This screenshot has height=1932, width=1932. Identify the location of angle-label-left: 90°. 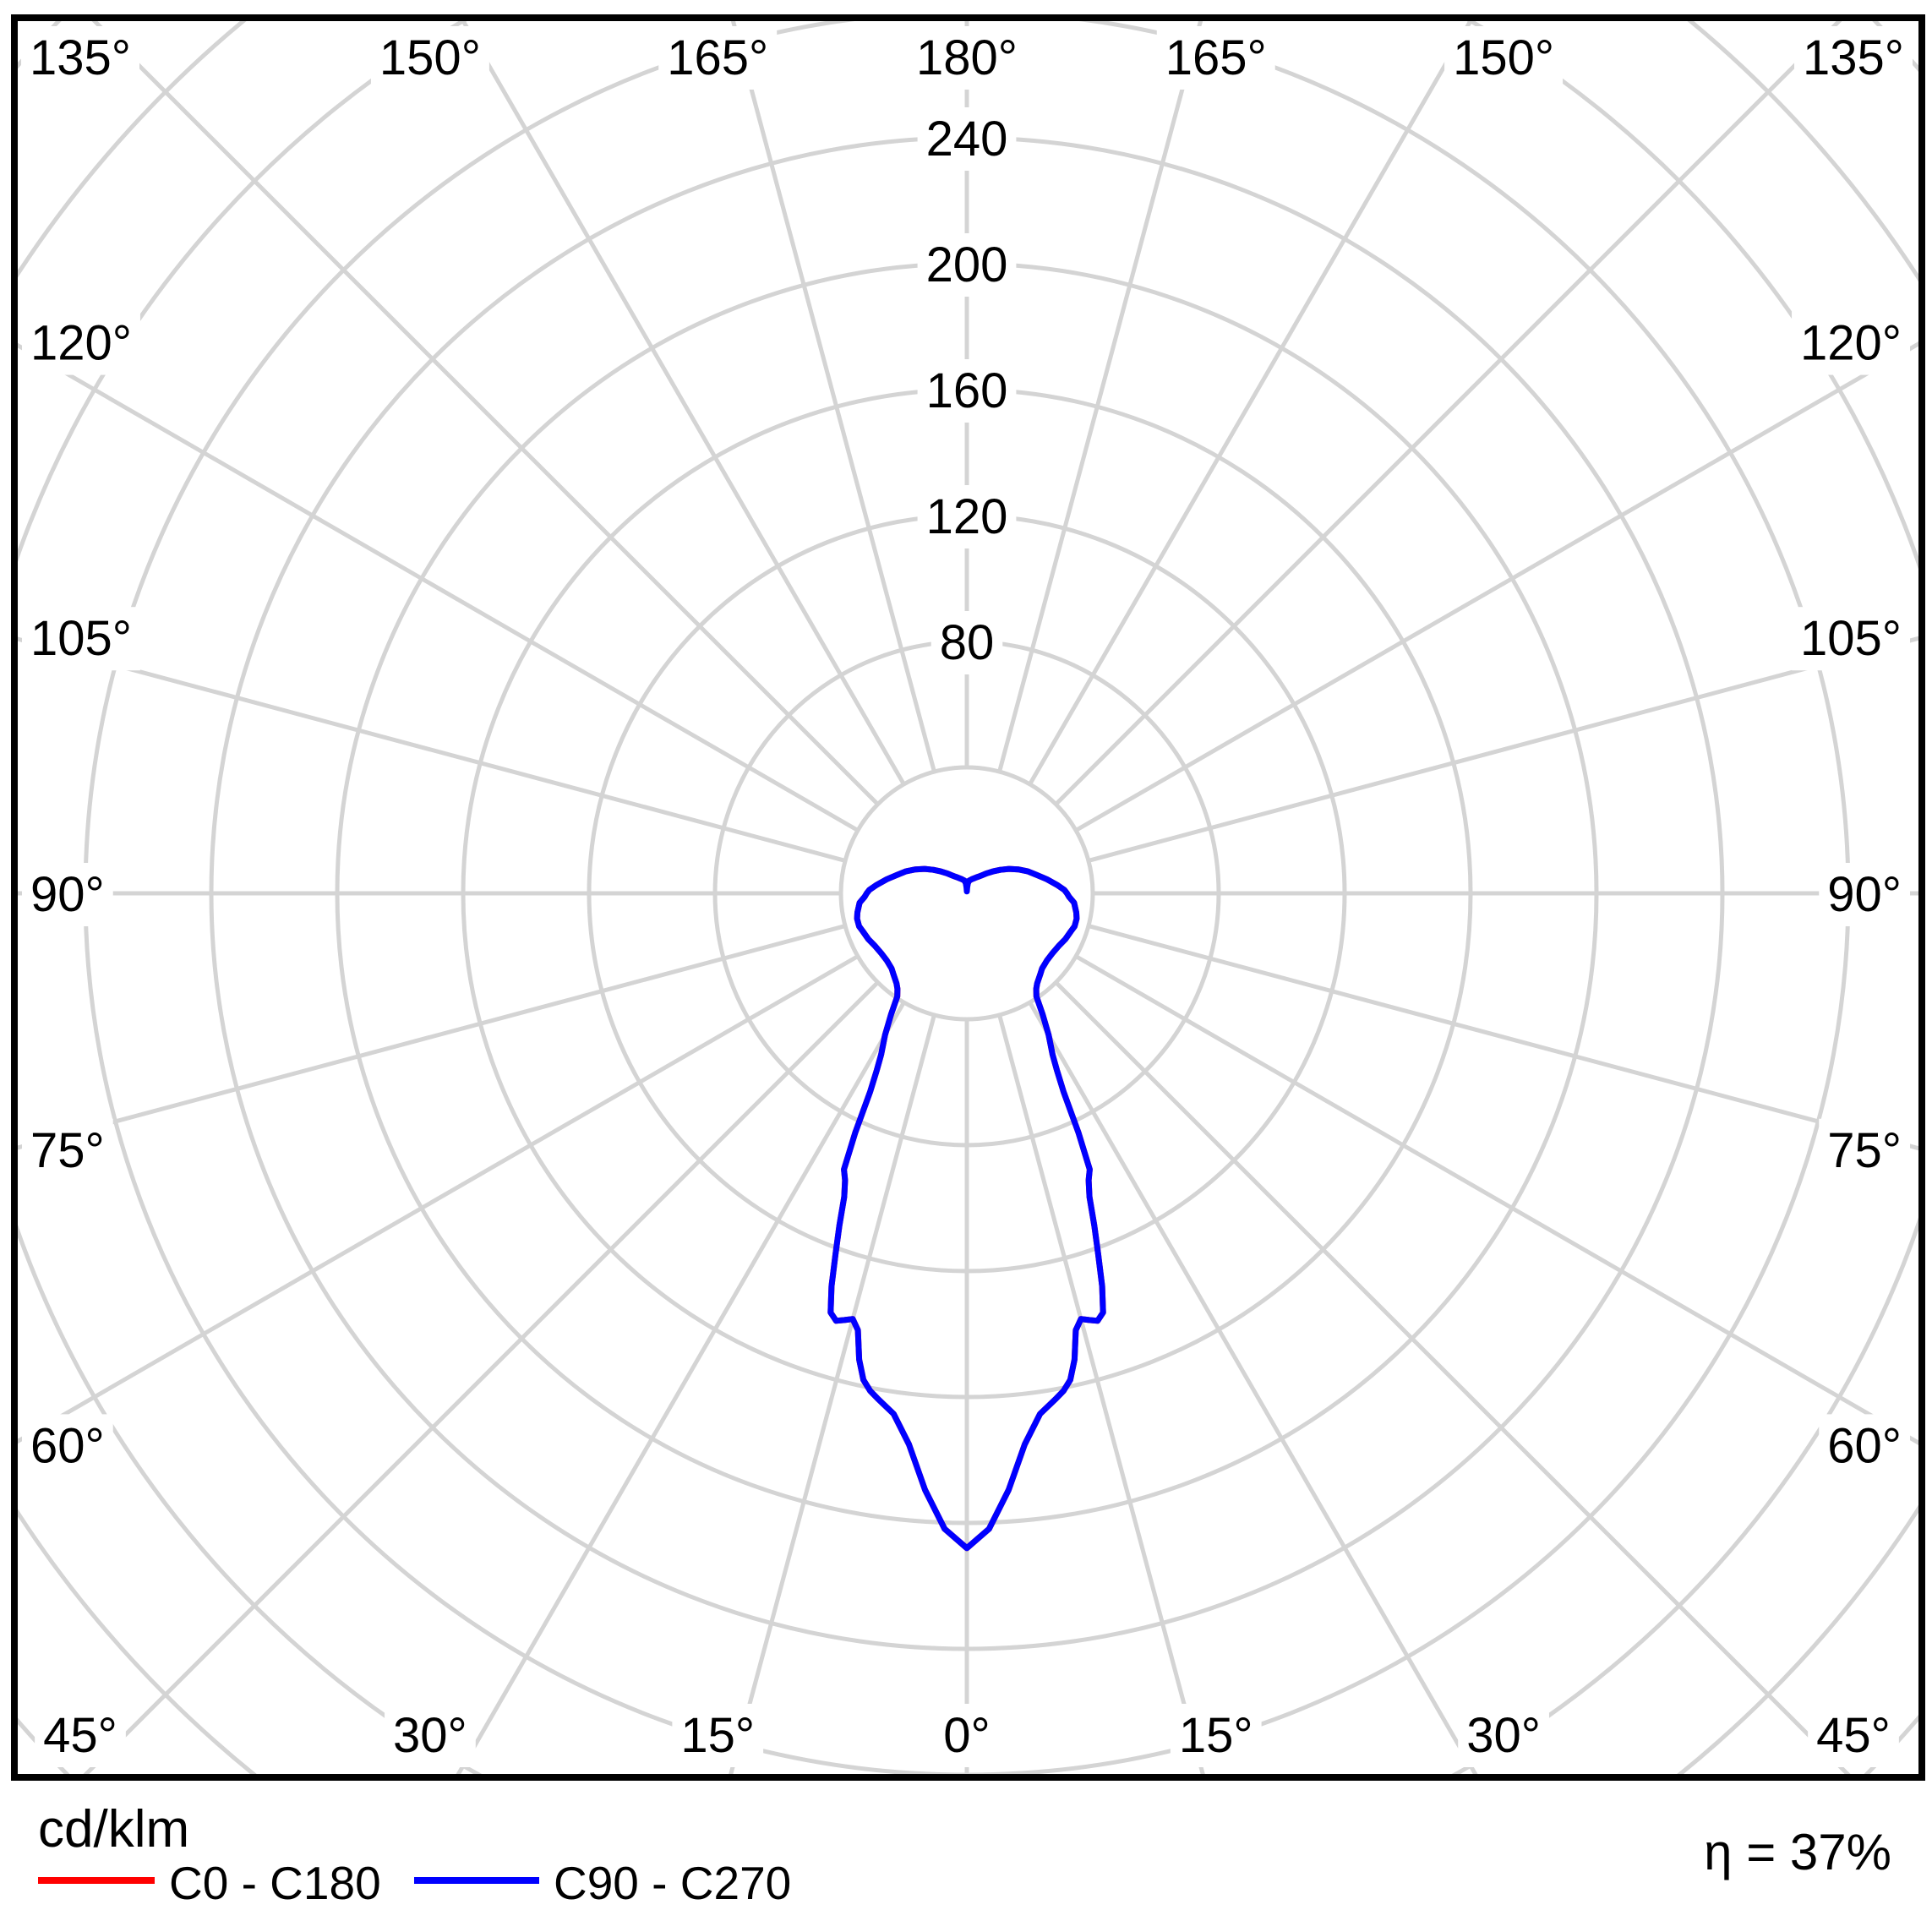
(67, 894).